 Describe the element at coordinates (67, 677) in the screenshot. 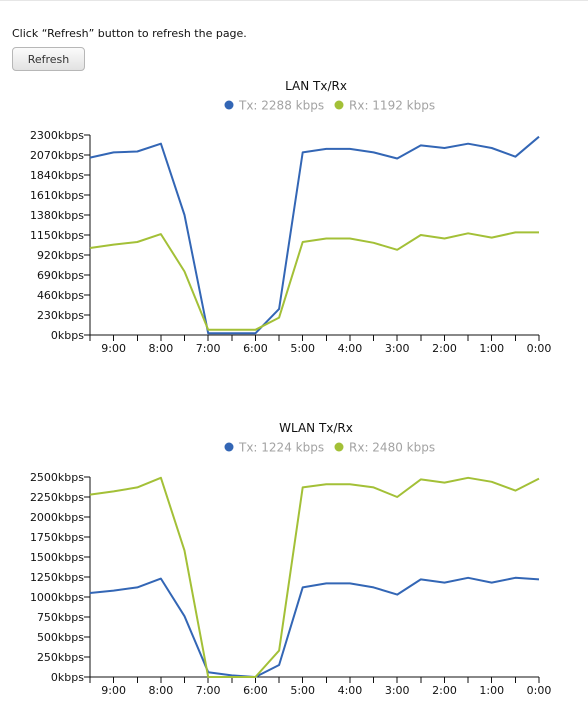

I see `wlan-y-tick-label: 0kbps` at that location.